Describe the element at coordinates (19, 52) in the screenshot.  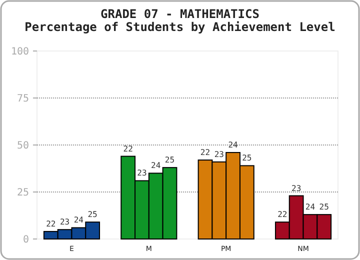
I see `y-tick-label: 100` at that location.